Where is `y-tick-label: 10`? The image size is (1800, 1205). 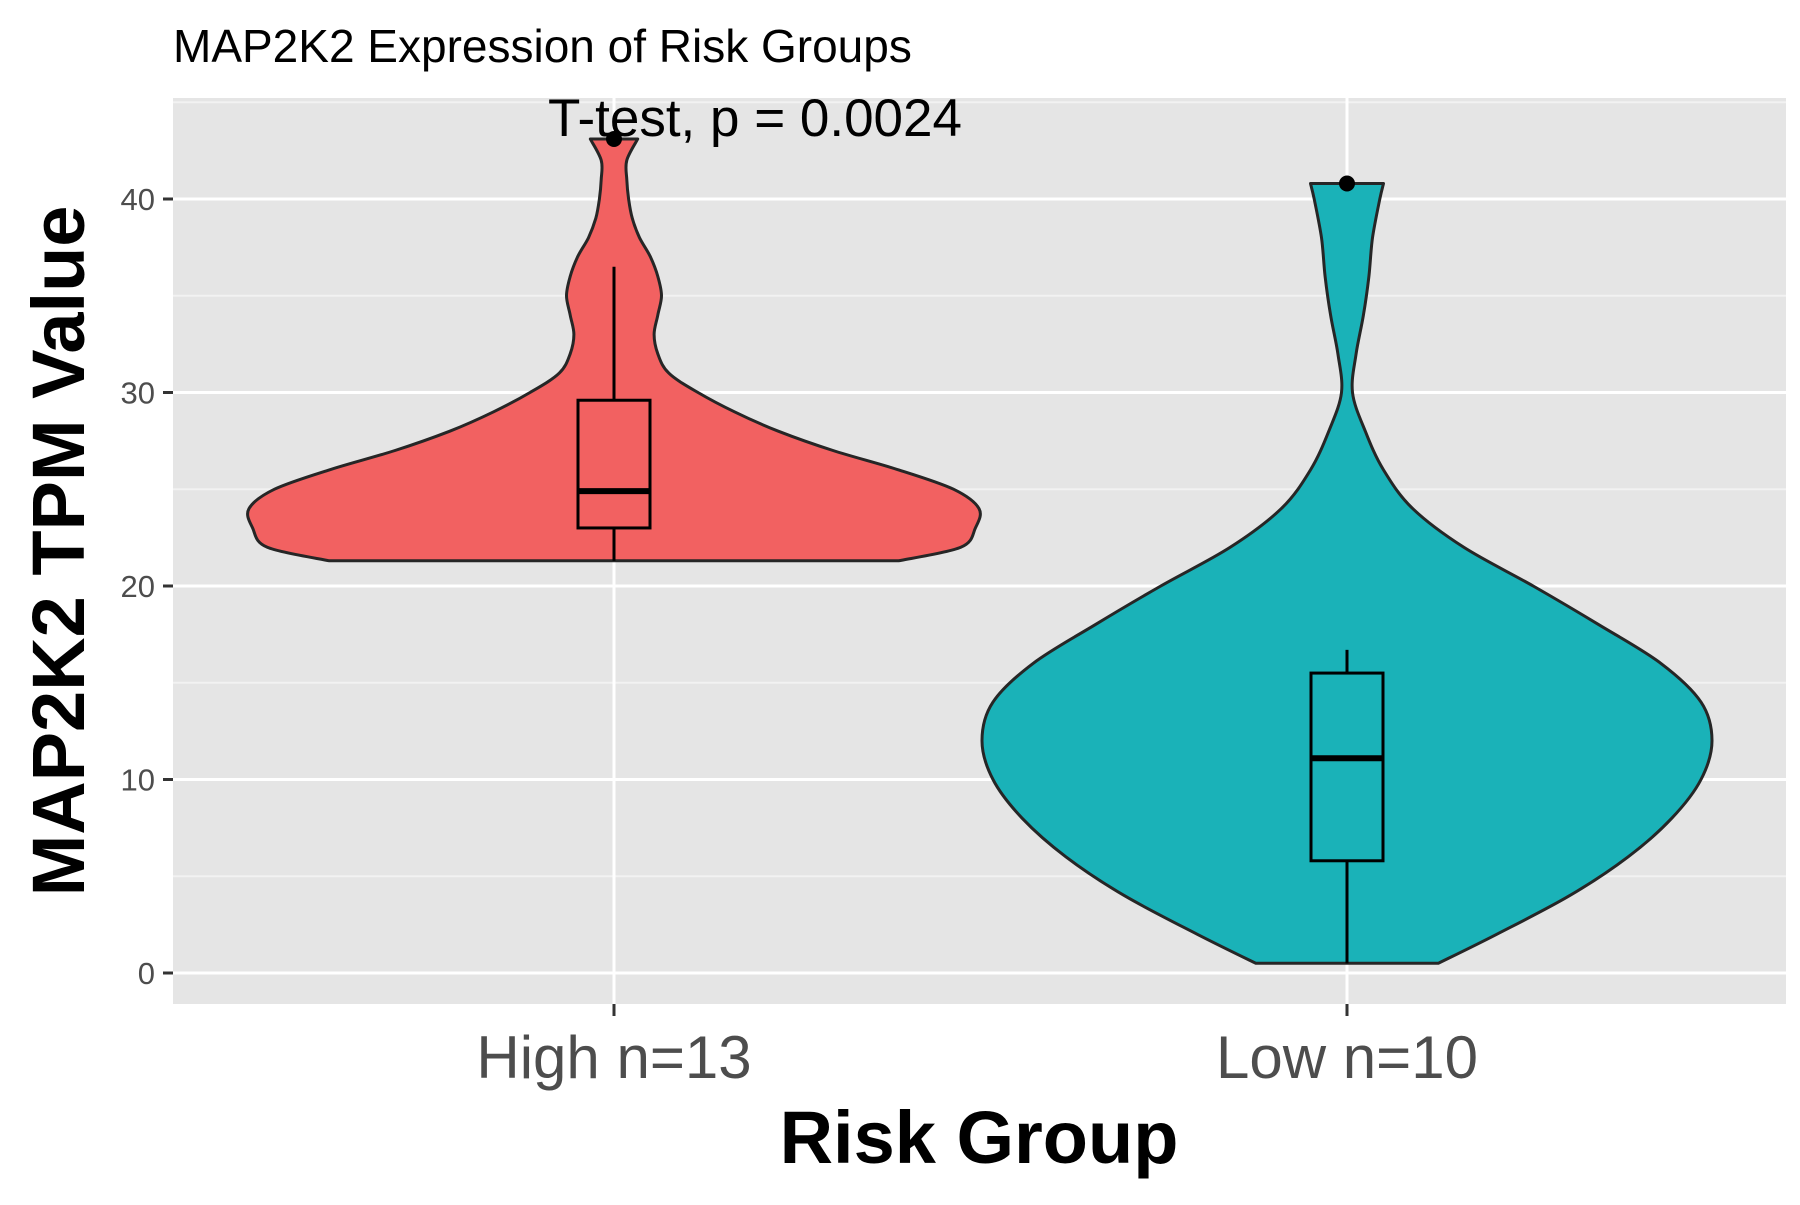
y-tick-label: 10 is located at coordinates (138, 780).